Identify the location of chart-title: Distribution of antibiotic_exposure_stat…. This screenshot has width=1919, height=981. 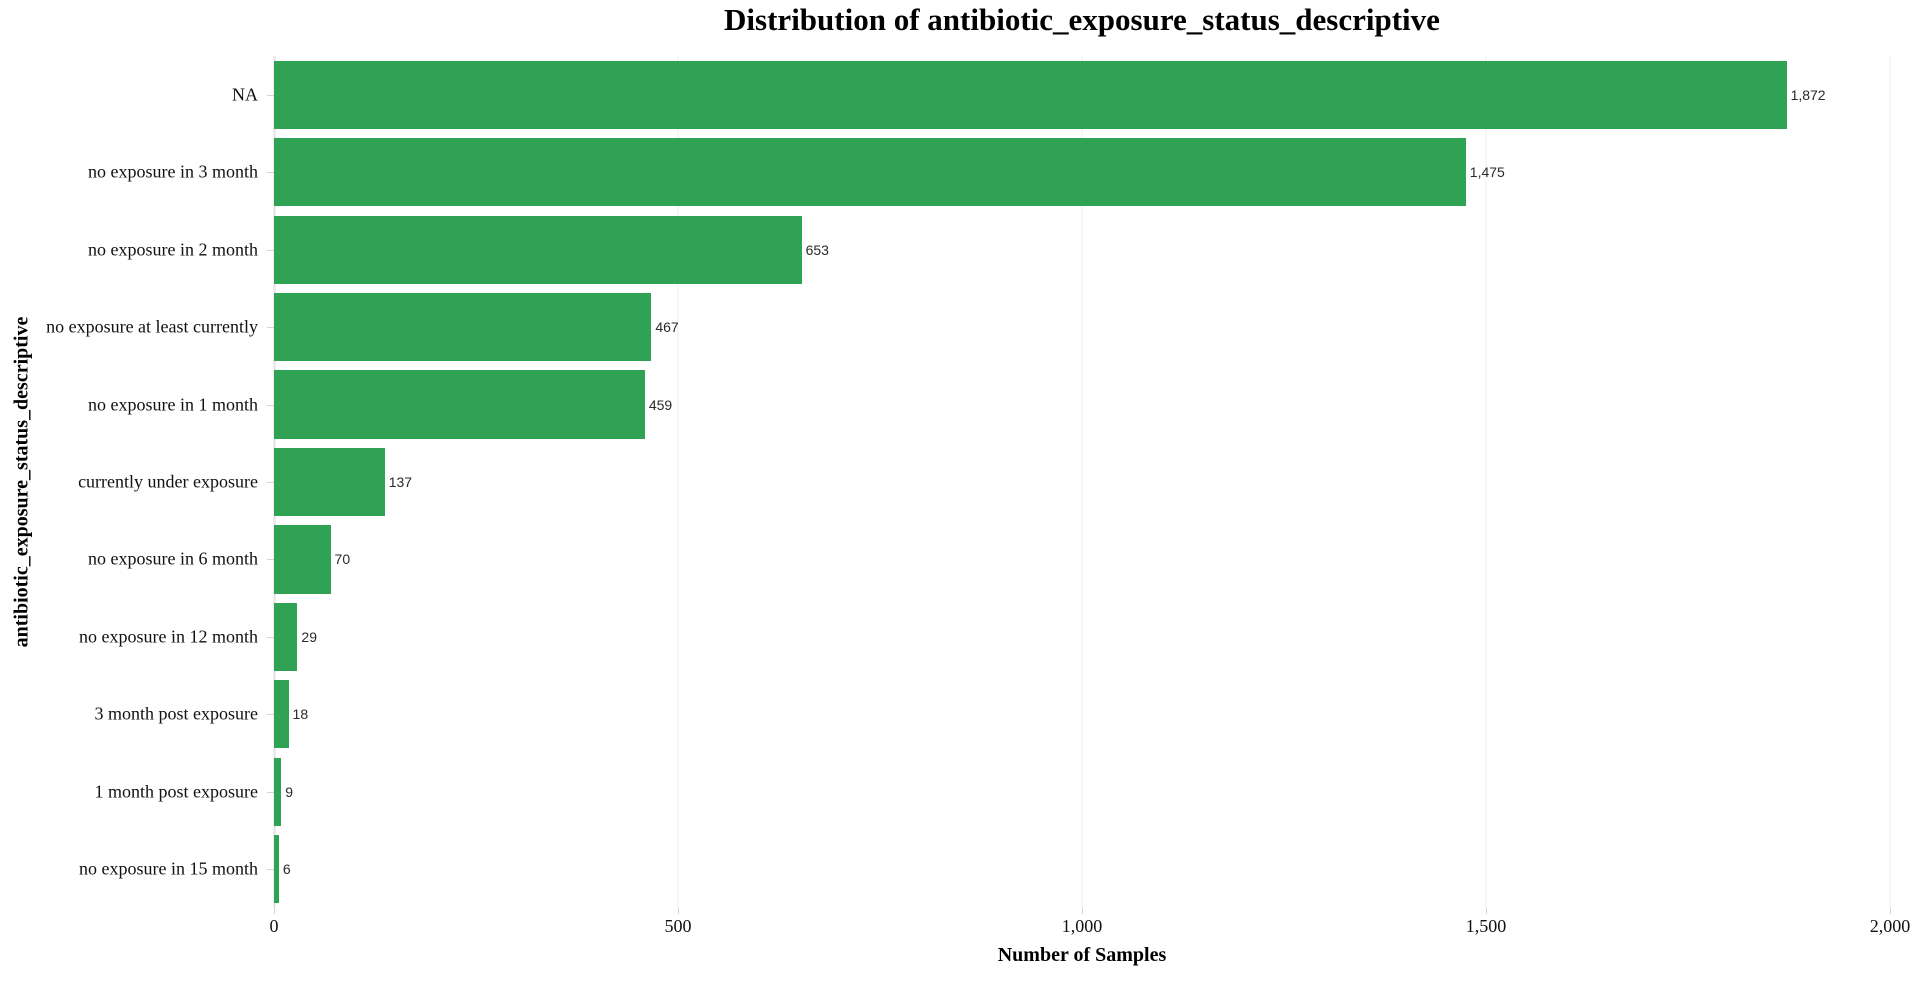
(1082, 19).